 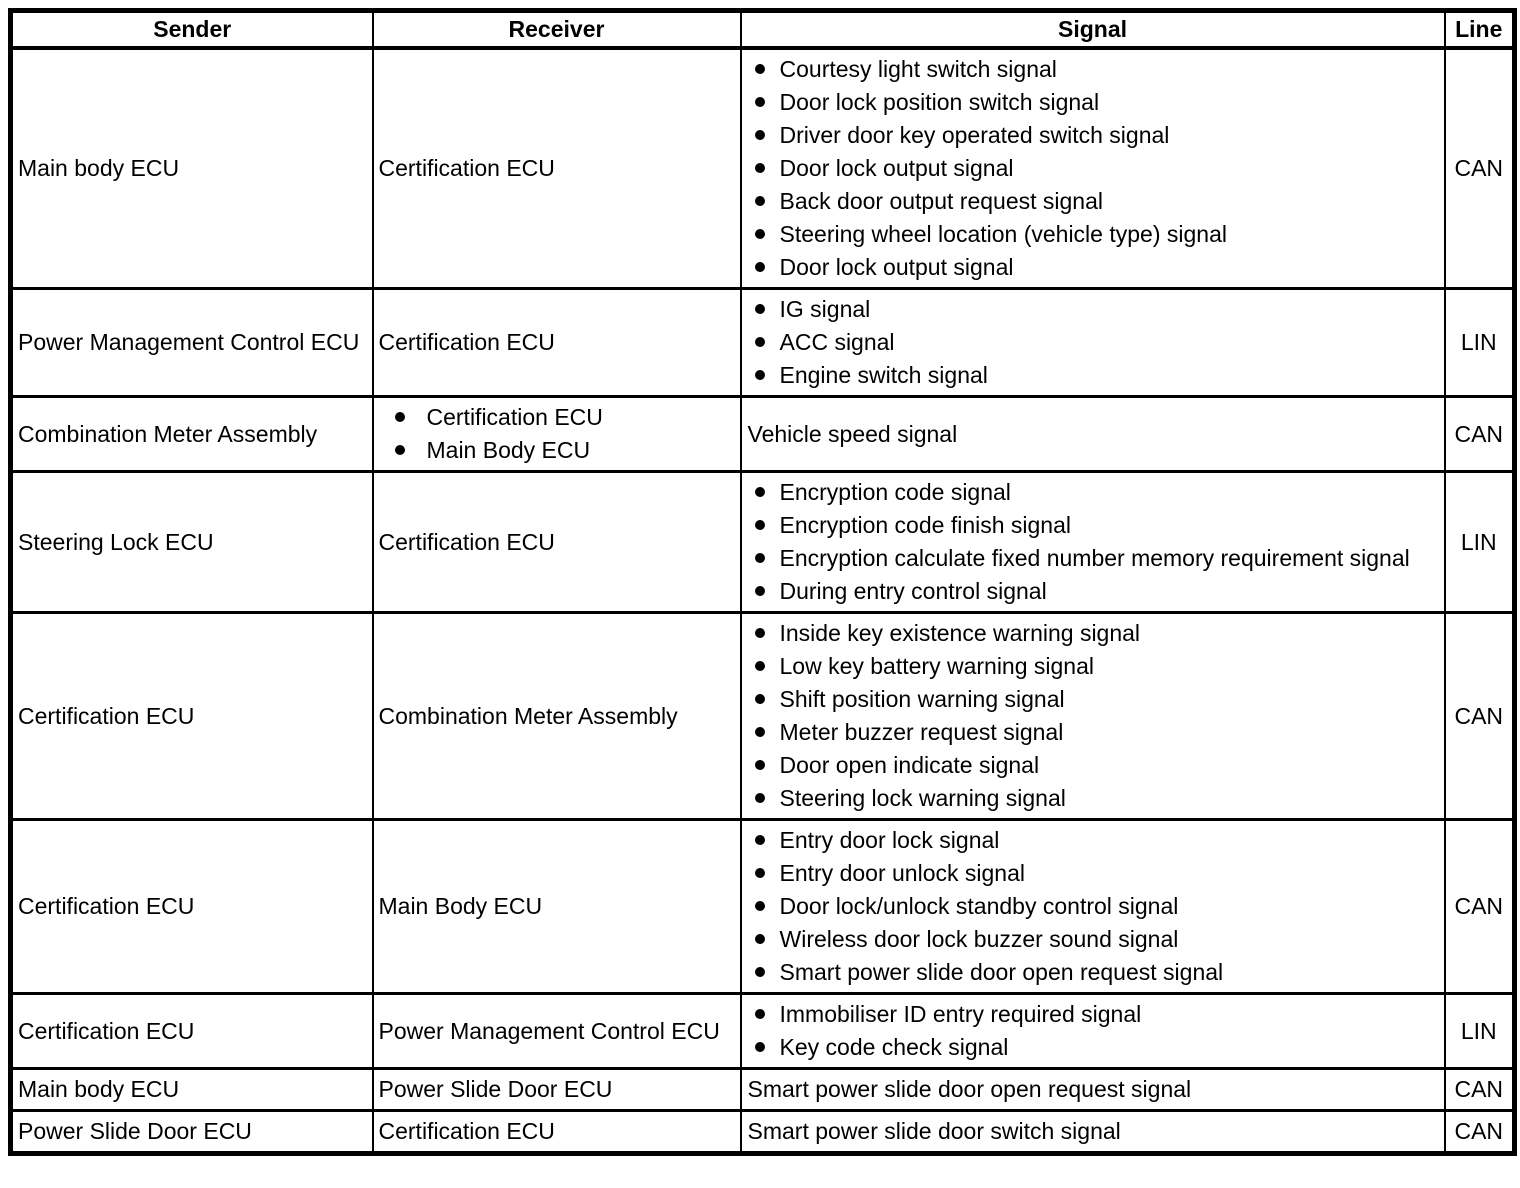 I want to click on bullet-item: Shift position warning signal, so click(x=1093, y=699).